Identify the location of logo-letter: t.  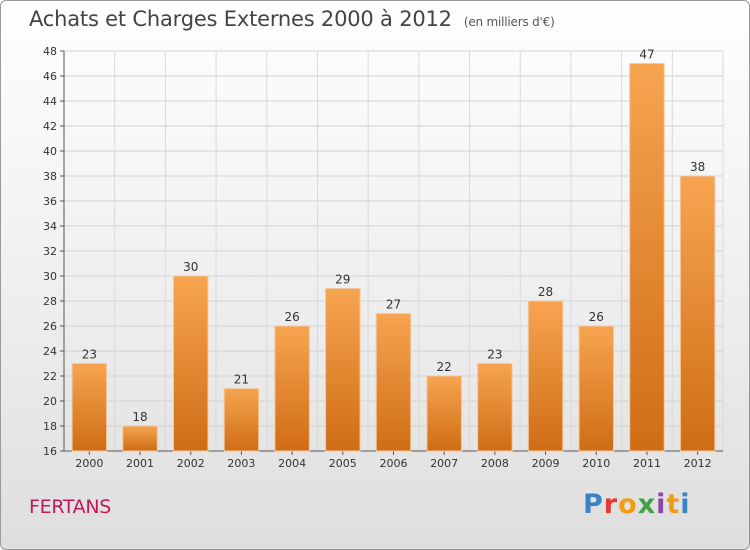
(673, 504).